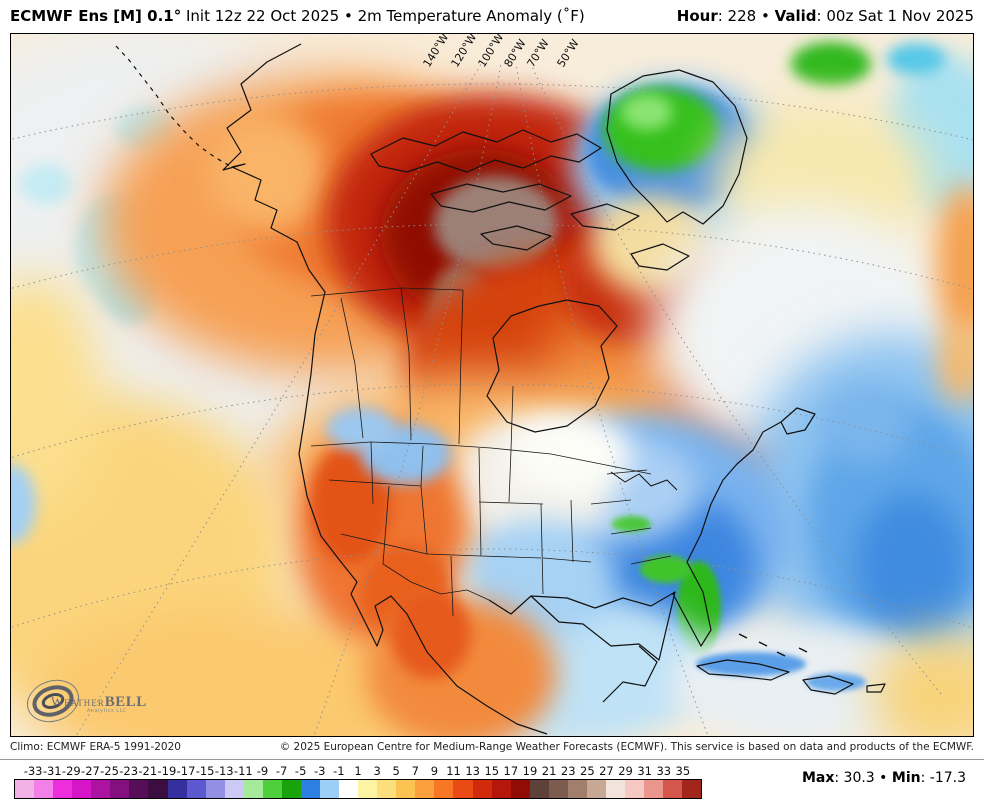 The image size is (984, 808). What do you see at coordinates (511, 771) in the screenshot?
I see `colorbar-tick: 17` at bounding box center [511, 771].